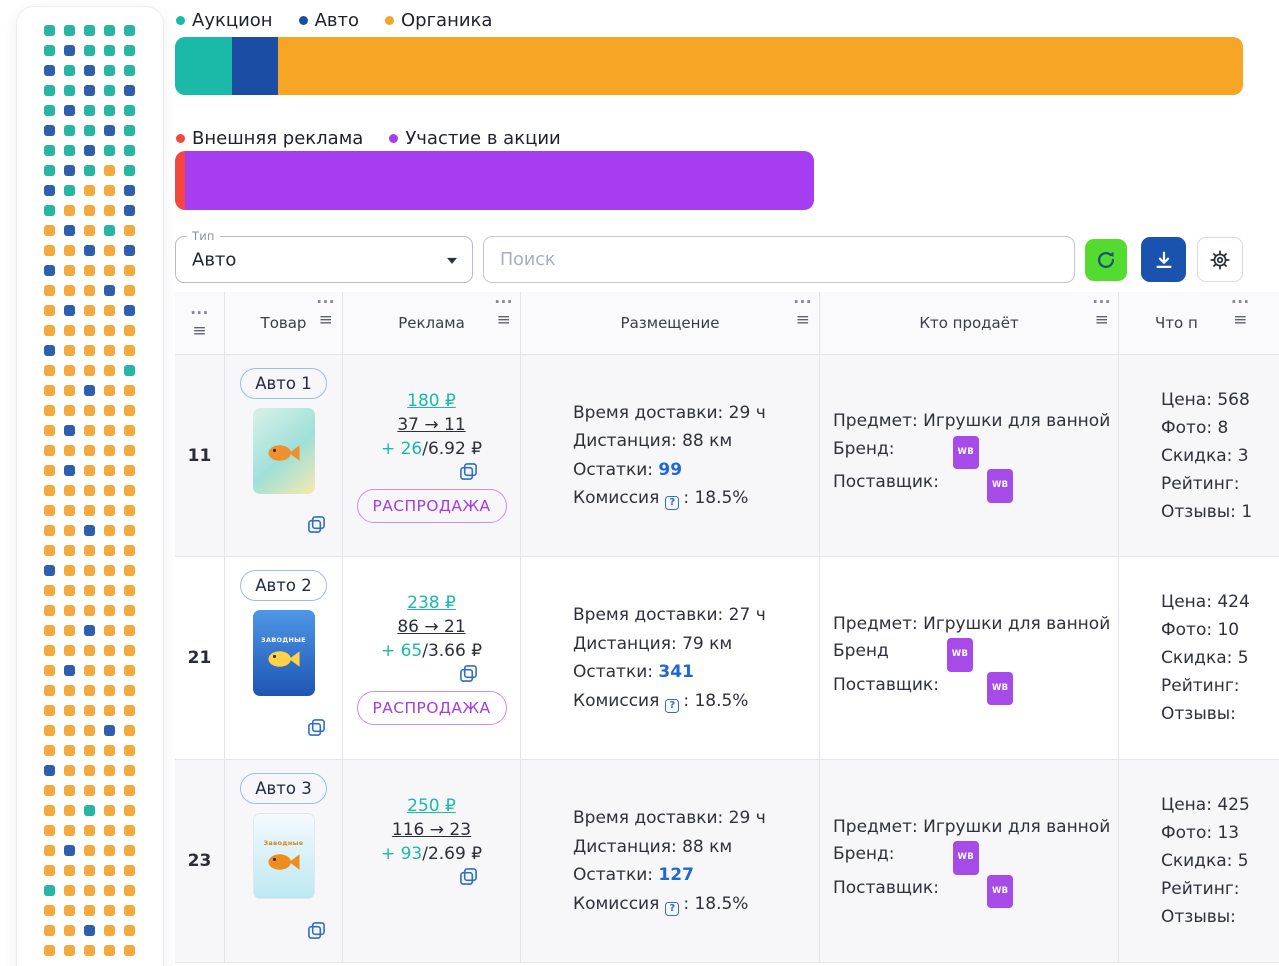 The image size is (1279, 966). I want to click on price-line: Цена: 425, so click(1205, 805).